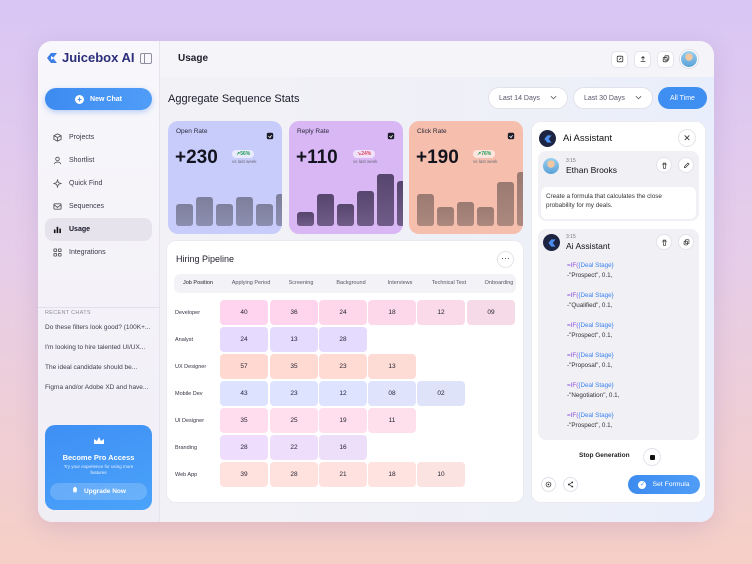 The image size is (752, 564). I want to click on column-header: Technical Test, so click(449, 283).